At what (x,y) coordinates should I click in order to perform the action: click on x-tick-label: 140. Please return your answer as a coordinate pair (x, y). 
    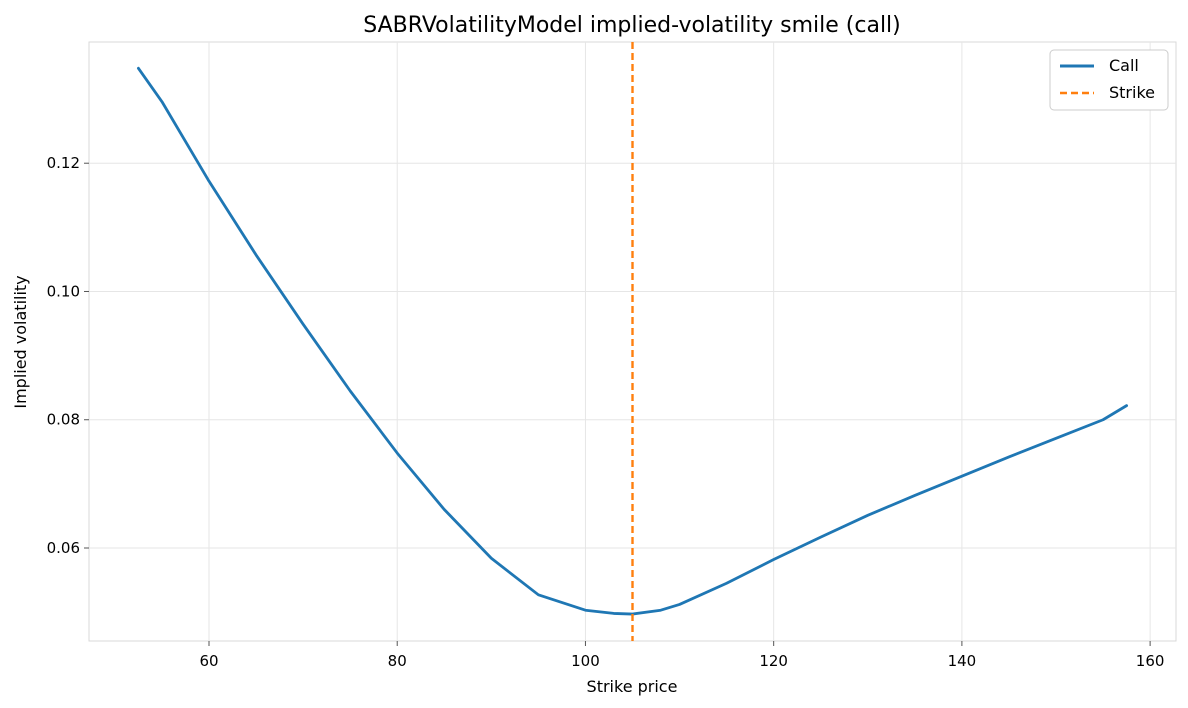
    Looking at the image, I should click on (962, 661).